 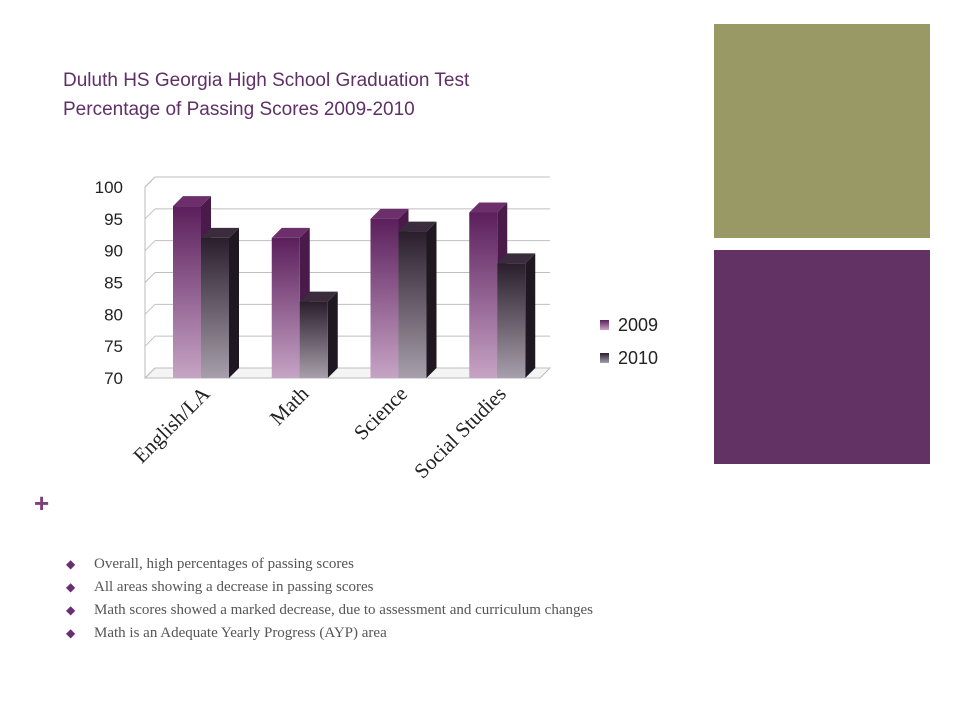 What do you see at coordinates (113, 283) in the screenshot?
I see `y-tick-label: 85` at bounding box center [113, 283].